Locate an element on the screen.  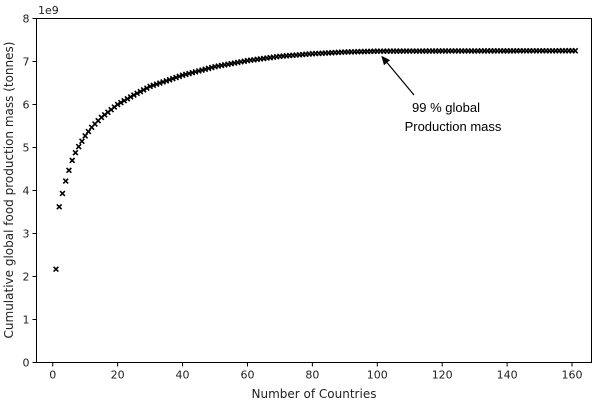
x-tick-label: 80 is located at coordinates (312, 375).